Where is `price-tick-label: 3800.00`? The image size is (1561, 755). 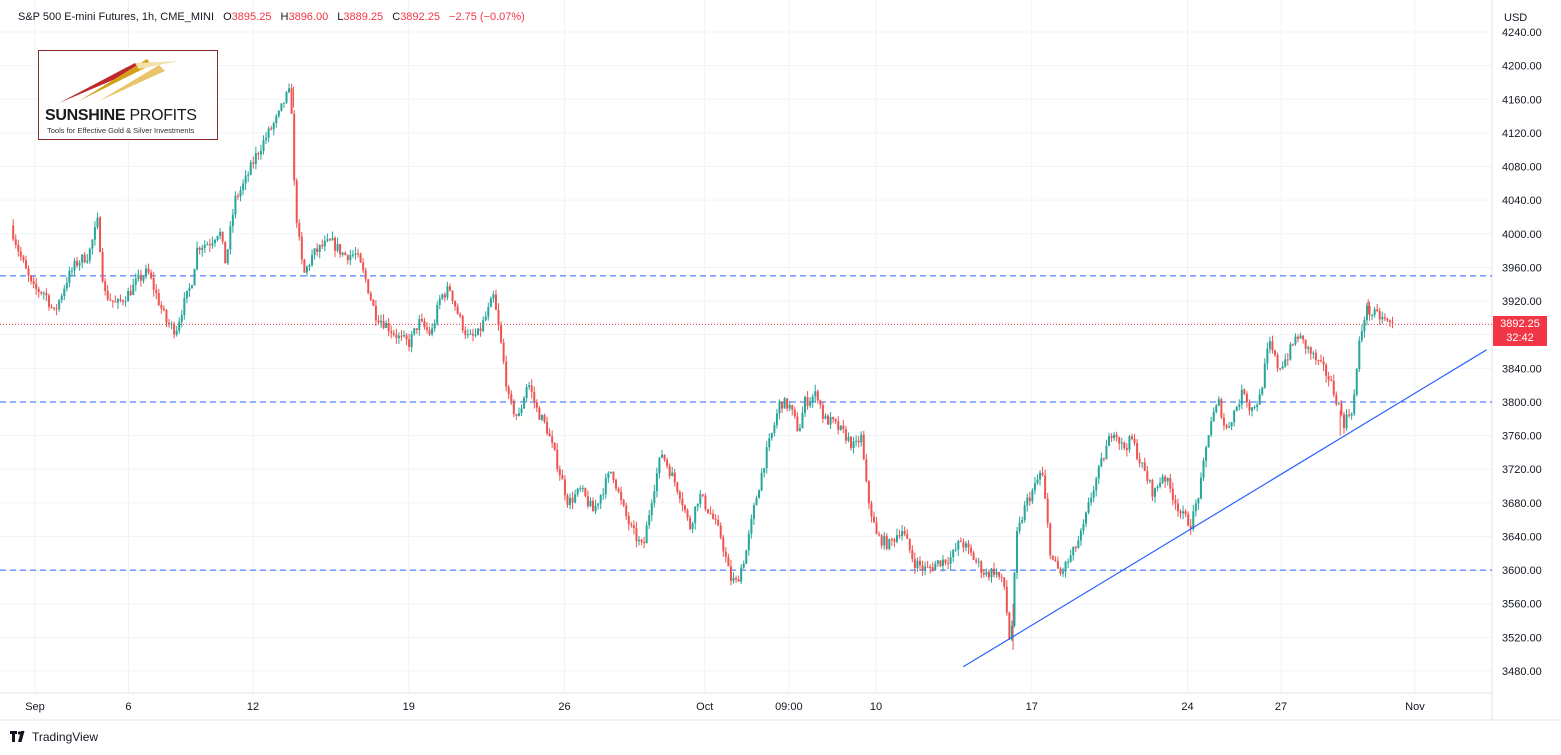
price-tick-label: 3800.00 is located at coordinates (1522, 403).